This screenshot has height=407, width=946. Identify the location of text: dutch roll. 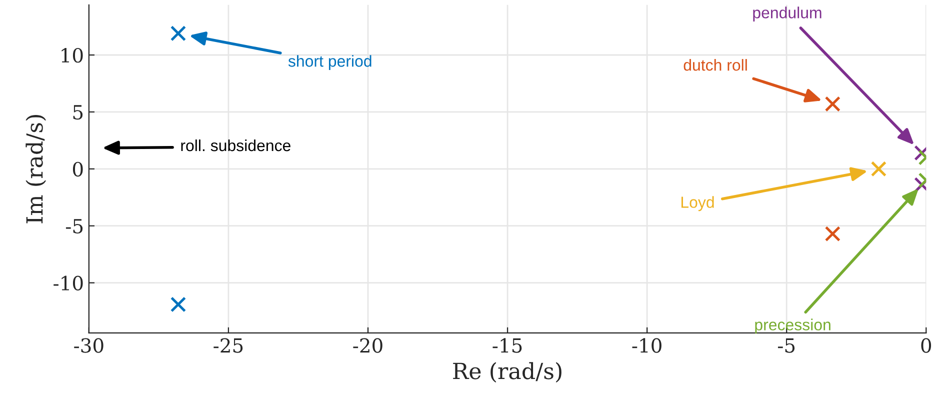
(715, 65).